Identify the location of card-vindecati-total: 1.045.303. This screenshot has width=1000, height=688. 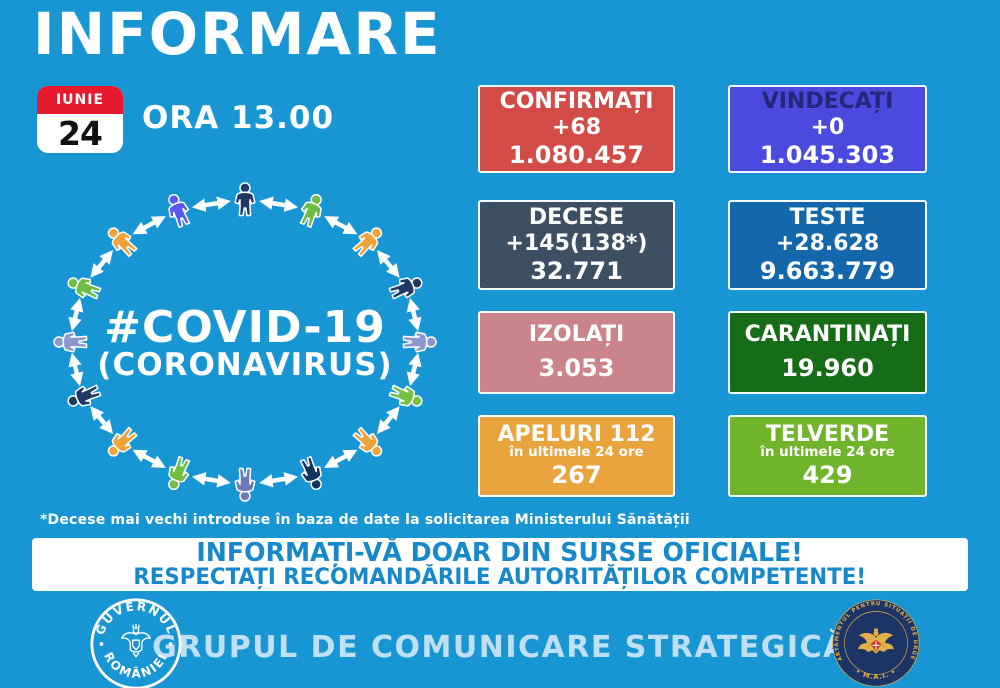
(827, 154).